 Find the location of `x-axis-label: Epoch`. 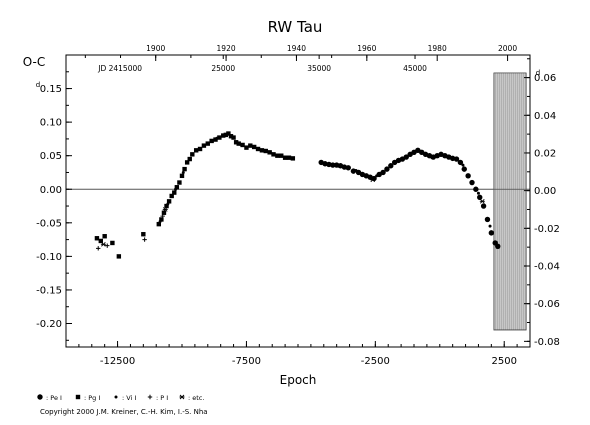

x-axis-label: Epoch is located at coordinates (298, 380).